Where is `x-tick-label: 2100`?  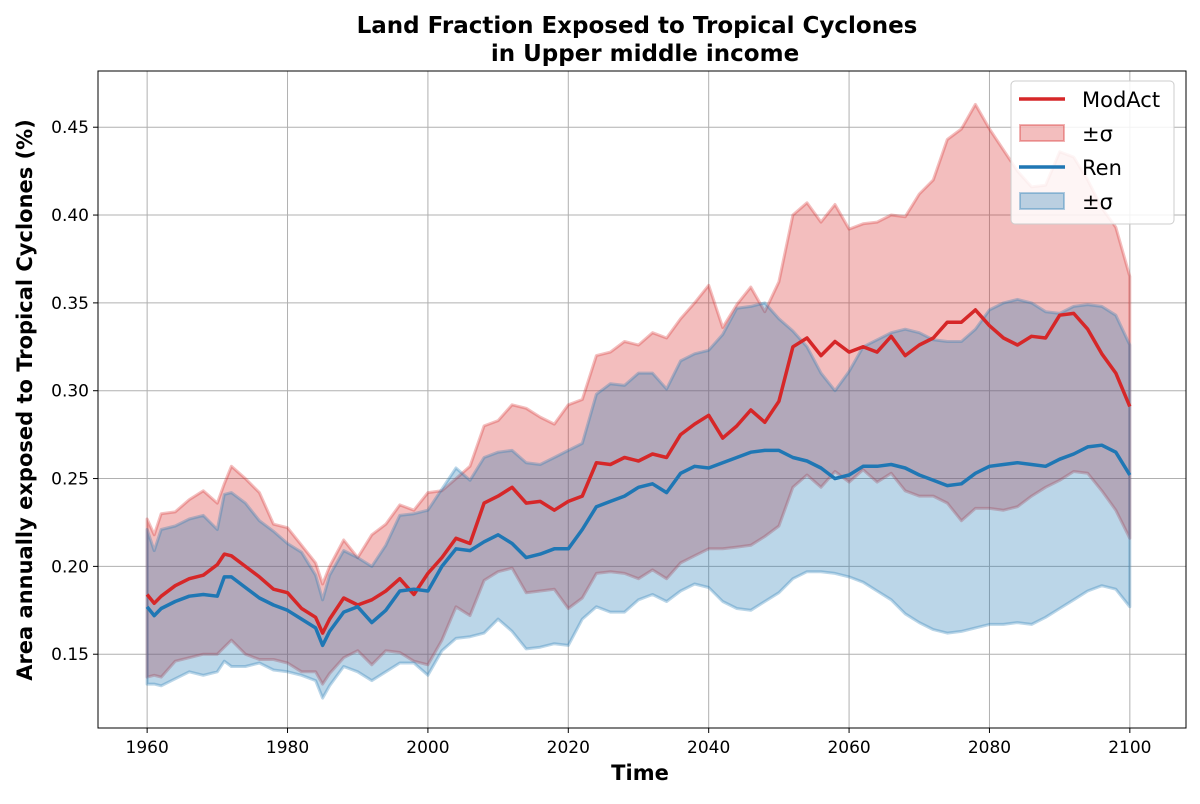 x-tick-label: 2100 is located at coordinates (1129, 748).